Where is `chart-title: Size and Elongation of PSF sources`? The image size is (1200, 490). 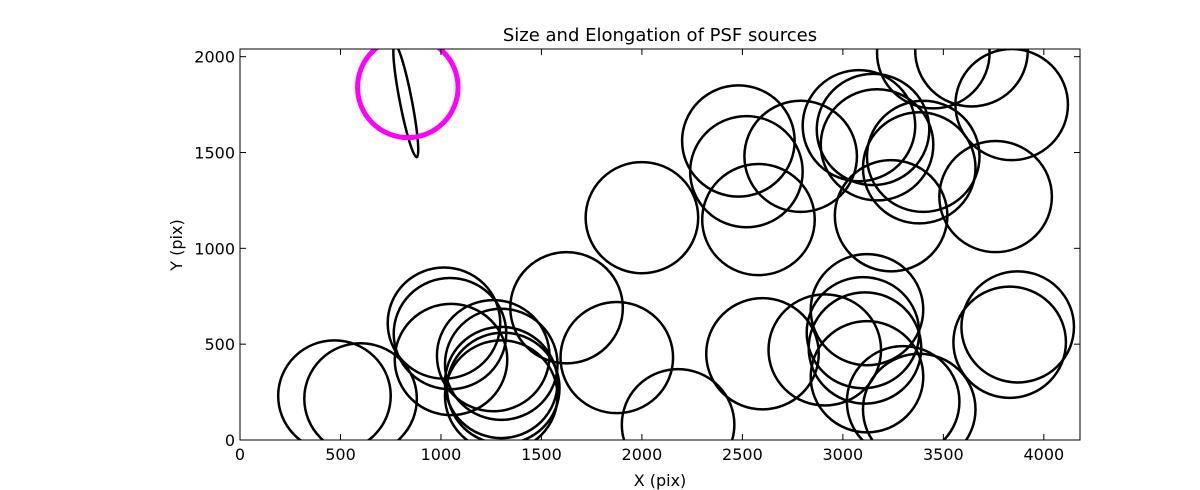
chart-title: Size and Elongation of PSF sources is located at coordinates (660, 35).